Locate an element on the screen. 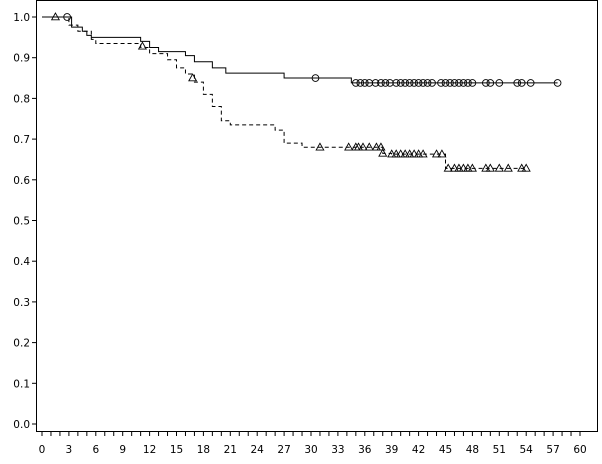  x-tick-label: 60 is located at coordinates (579, 450).